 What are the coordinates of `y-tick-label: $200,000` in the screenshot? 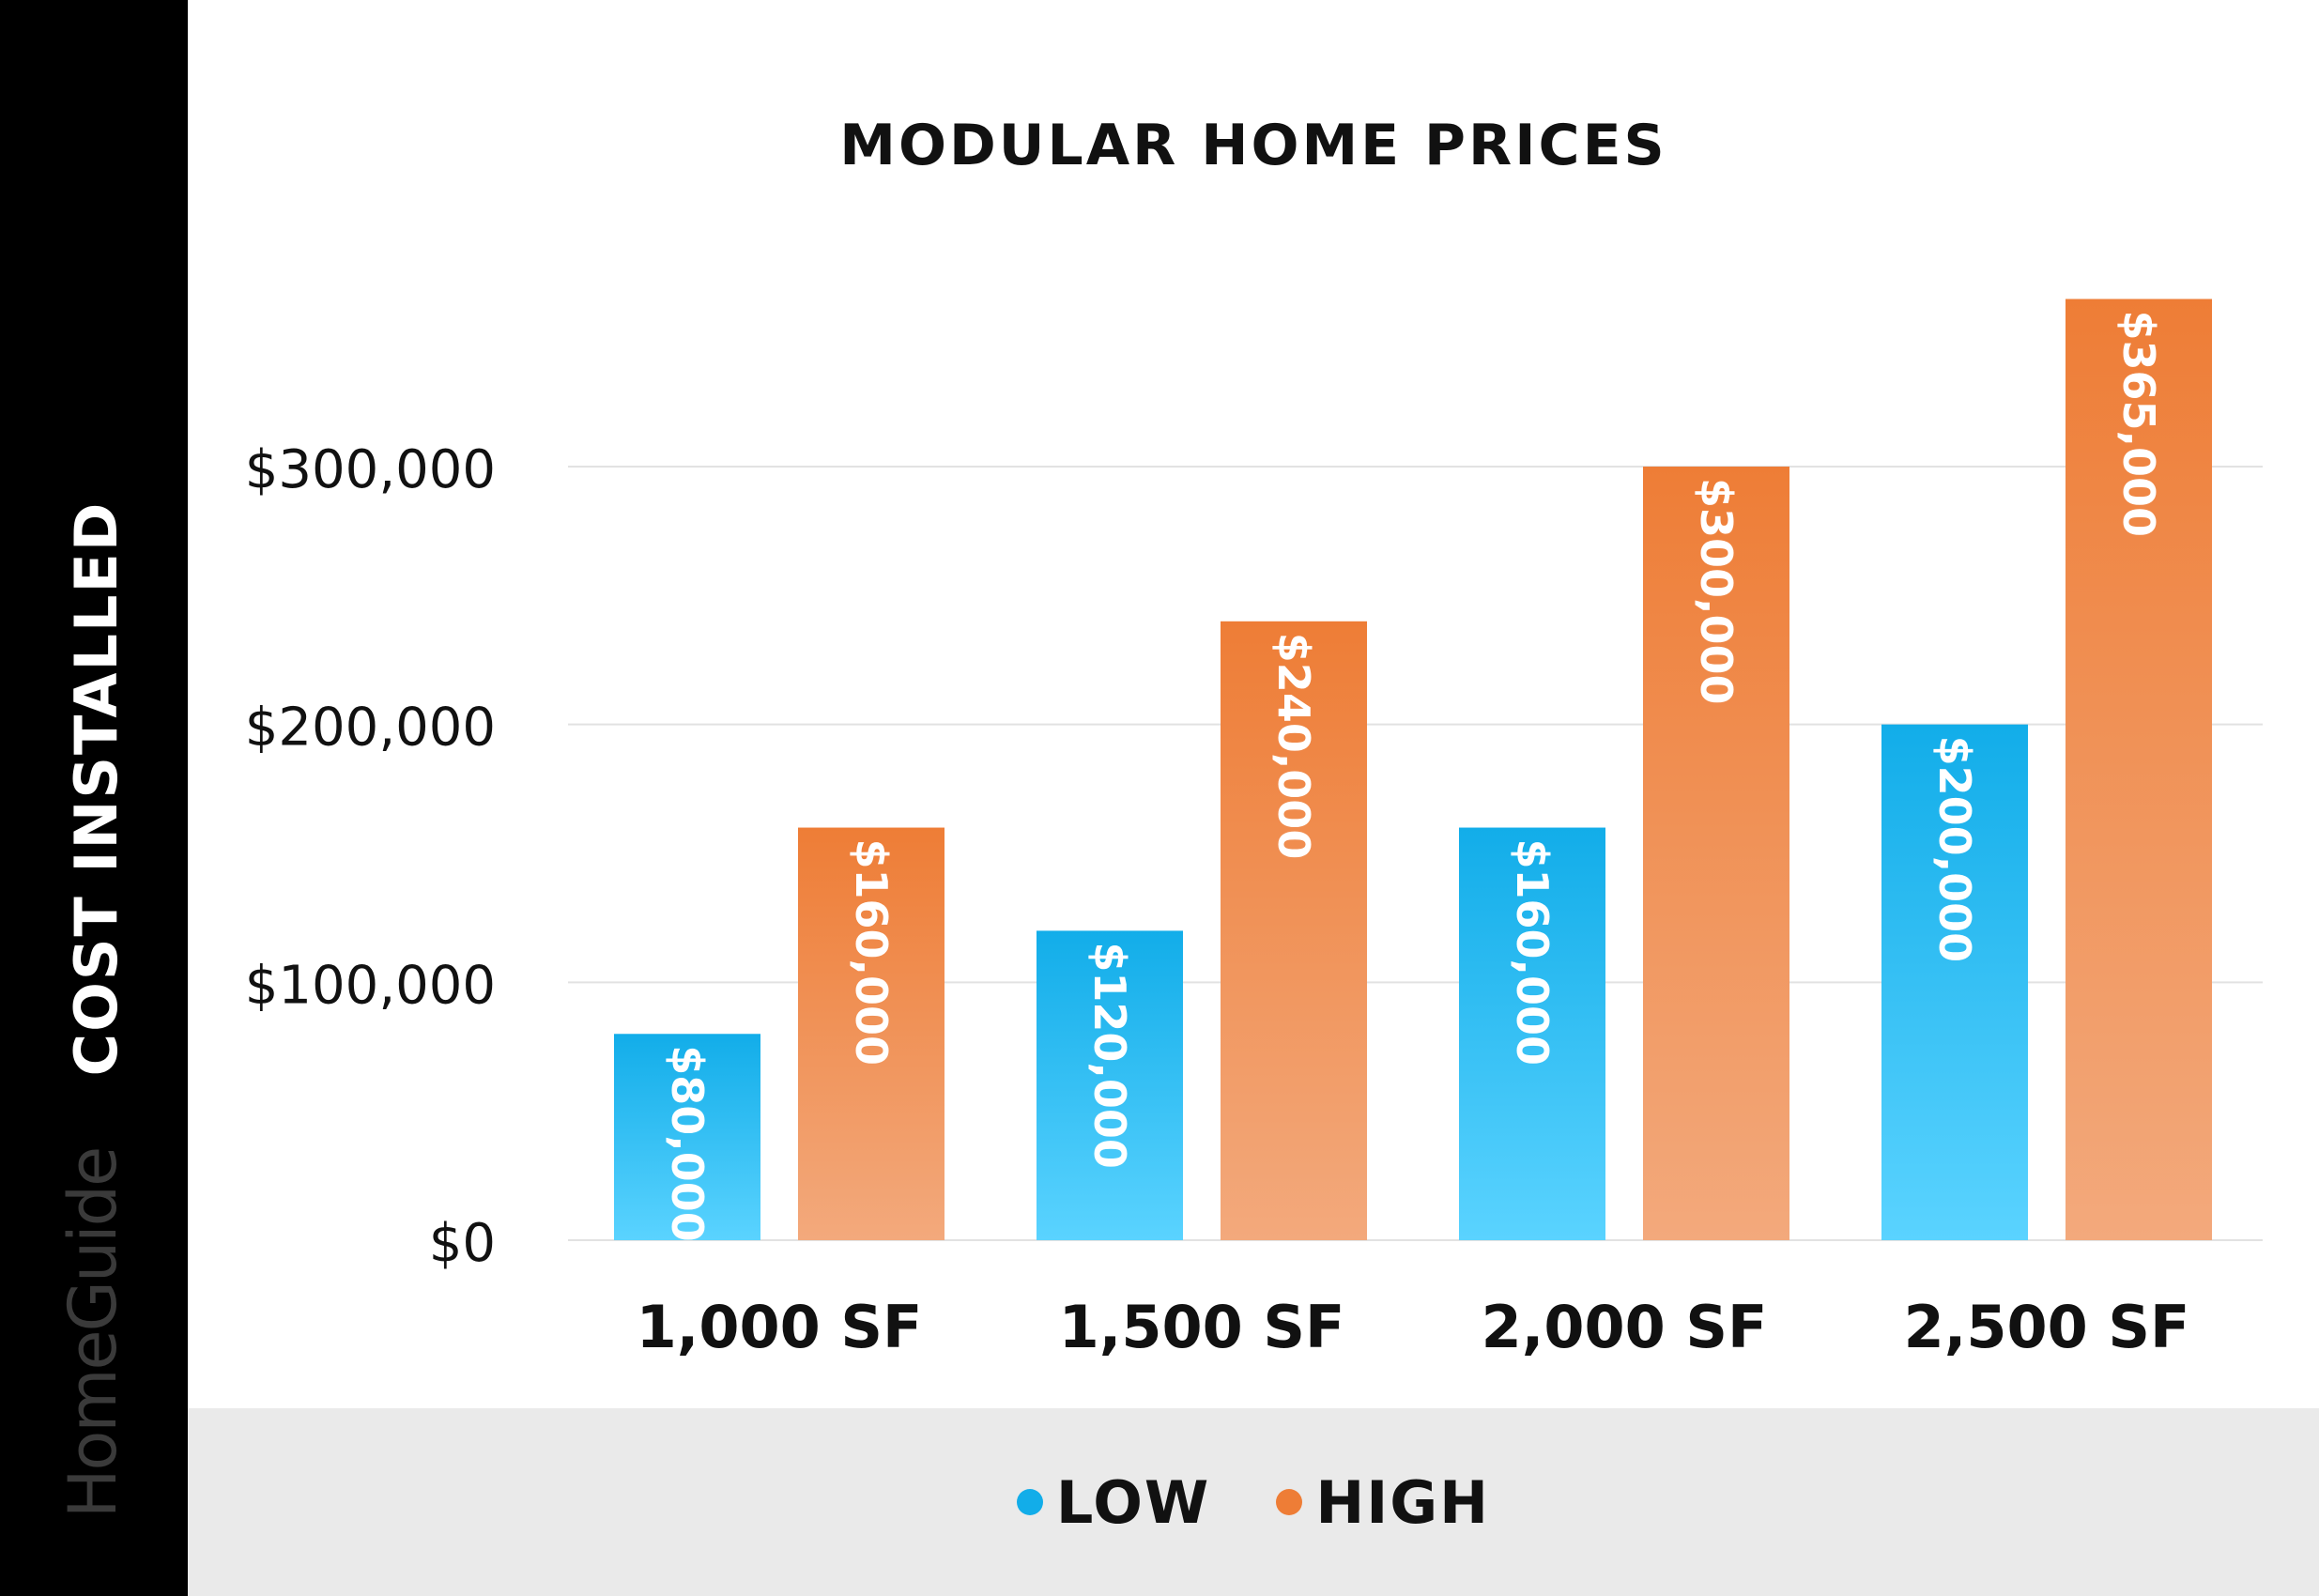 It's located at (370, 729).